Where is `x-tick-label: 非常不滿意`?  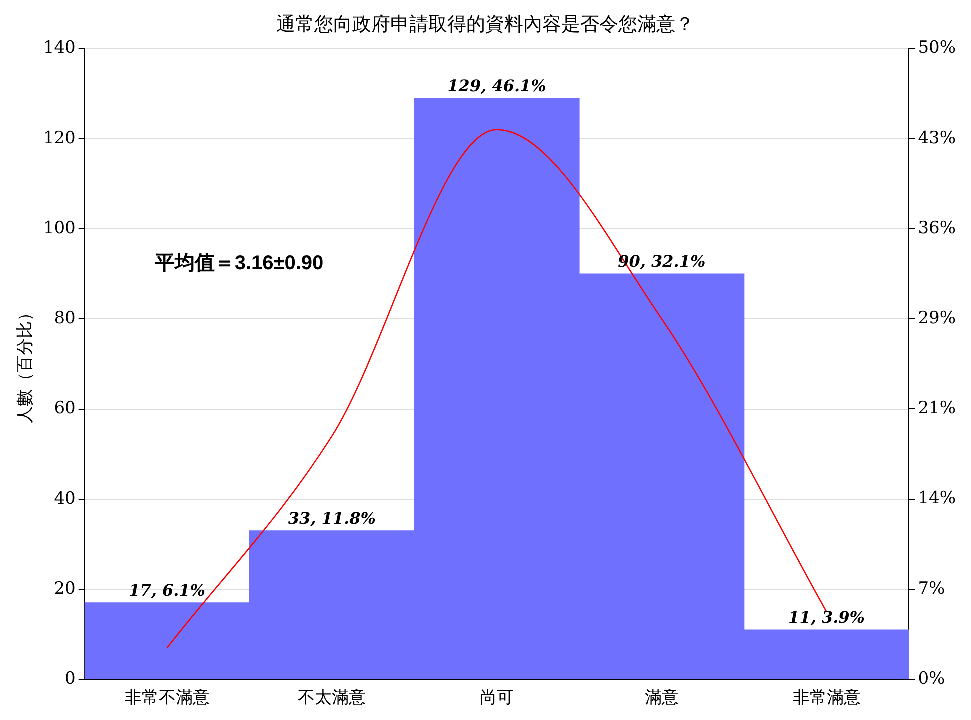 x-tick-label: 非常不滿意 is located at coordinates (167, 698).